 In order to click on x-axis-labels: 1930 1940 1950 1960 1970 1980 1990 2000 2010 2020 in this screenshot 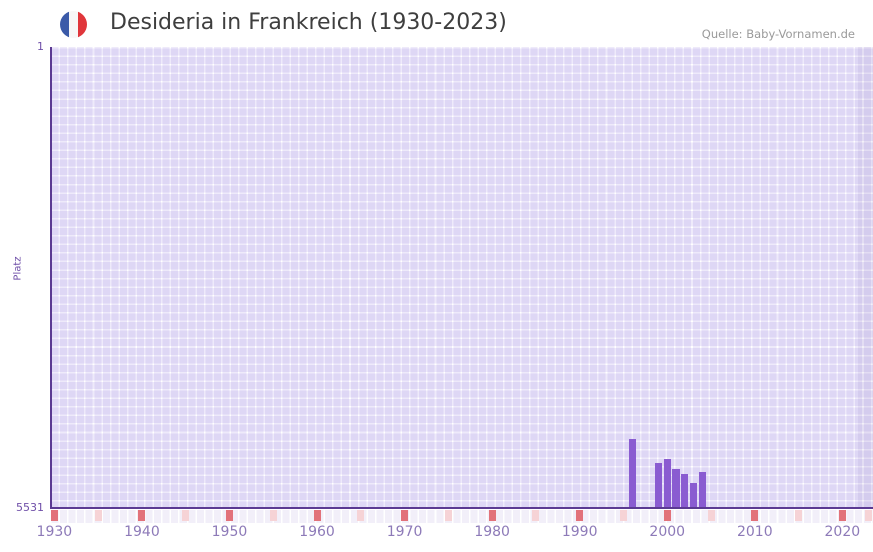, I will do `click(436, 538)`.